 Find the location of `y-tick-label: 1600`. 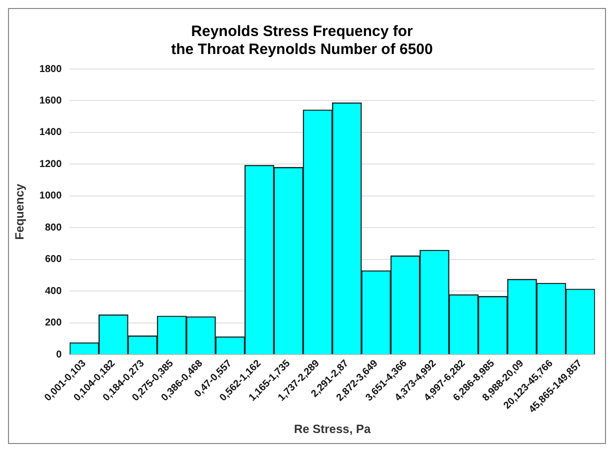

y-tick-label: 1600 is located at coordinates (50, 100).